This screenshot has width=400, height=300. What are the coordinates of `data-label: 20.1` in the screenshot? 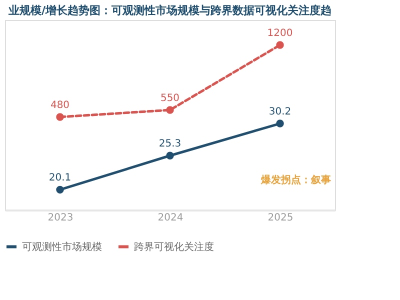 It's located at (60, 178).